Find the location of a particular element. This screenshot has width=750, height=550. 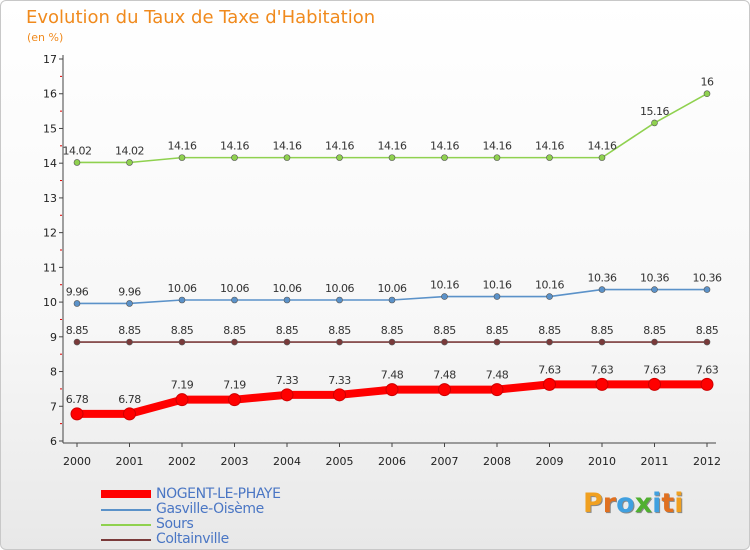

chart-title: Evolution du Taux de Taxe d'Habitation is located at coordinates (201, 17).